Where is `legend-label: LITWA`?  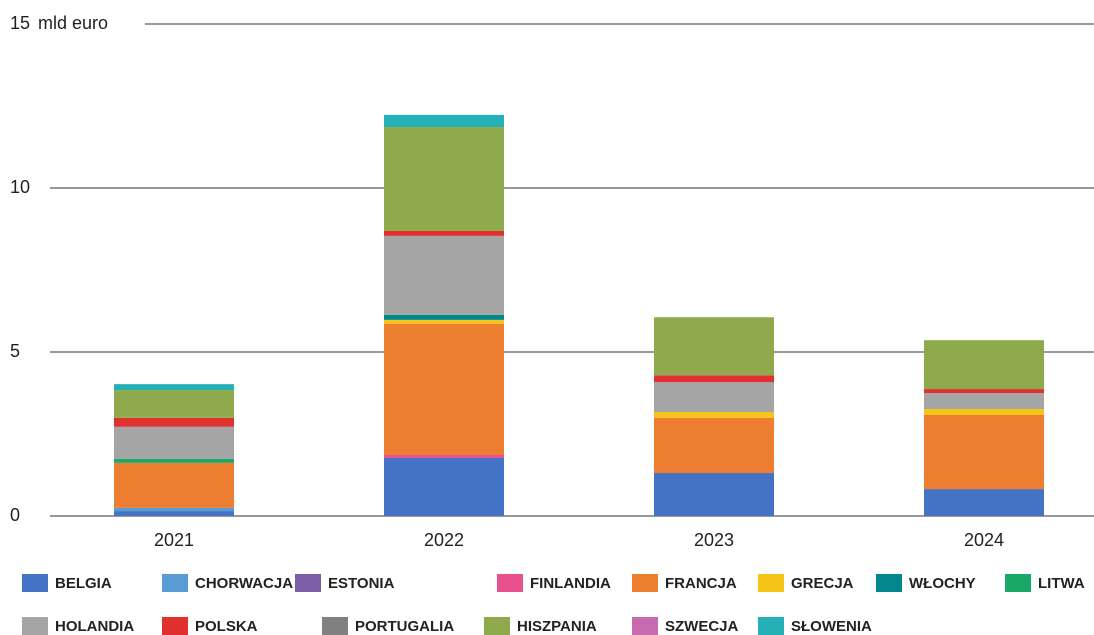 legend-label: LITWA is located at coordinates (1061, 583).